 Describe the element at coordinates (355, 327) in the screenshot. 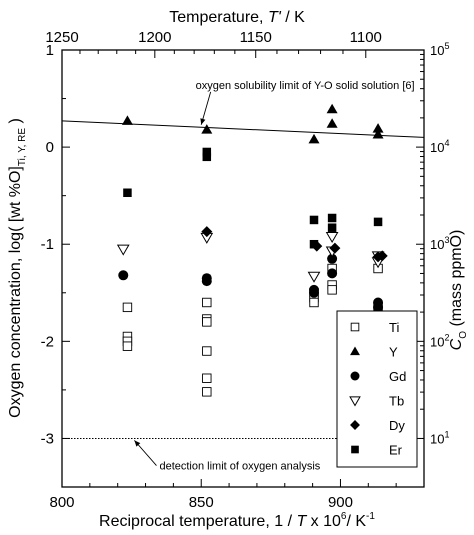

I see `legend-marker-ti` at that location.